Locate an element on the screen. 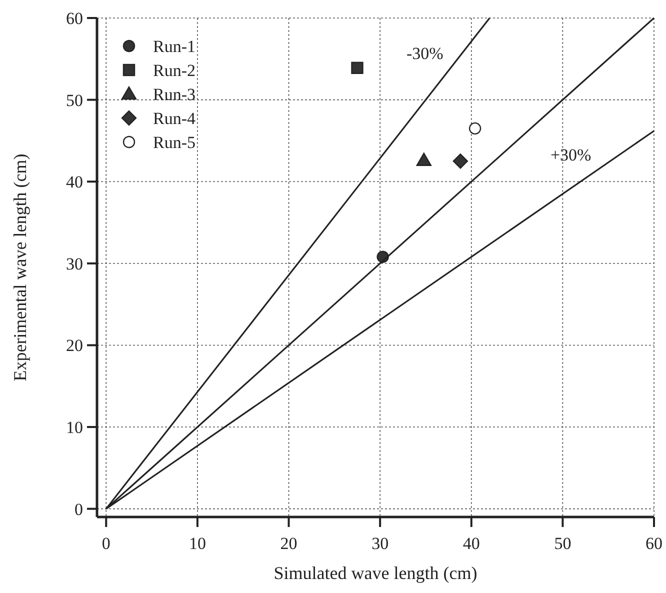  y-tick-label: 20 is located at coordinates (74, 346).